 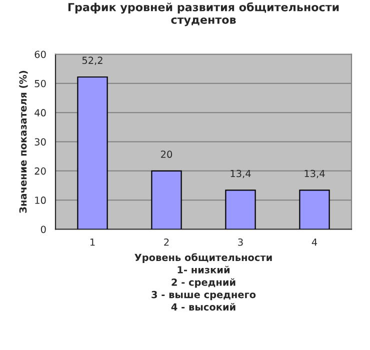 I want to click on y-tick-label: 60, so click(x=40, y=54).